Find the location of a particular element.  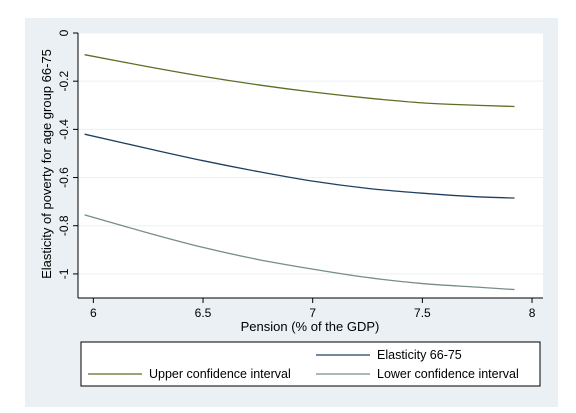

legend-box is located at coordinates (310, 364).